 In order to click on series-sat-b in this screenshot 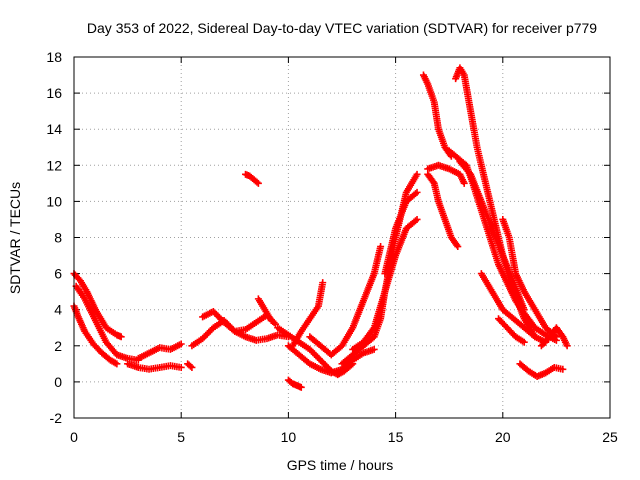, I will do `click(95, 335)`.